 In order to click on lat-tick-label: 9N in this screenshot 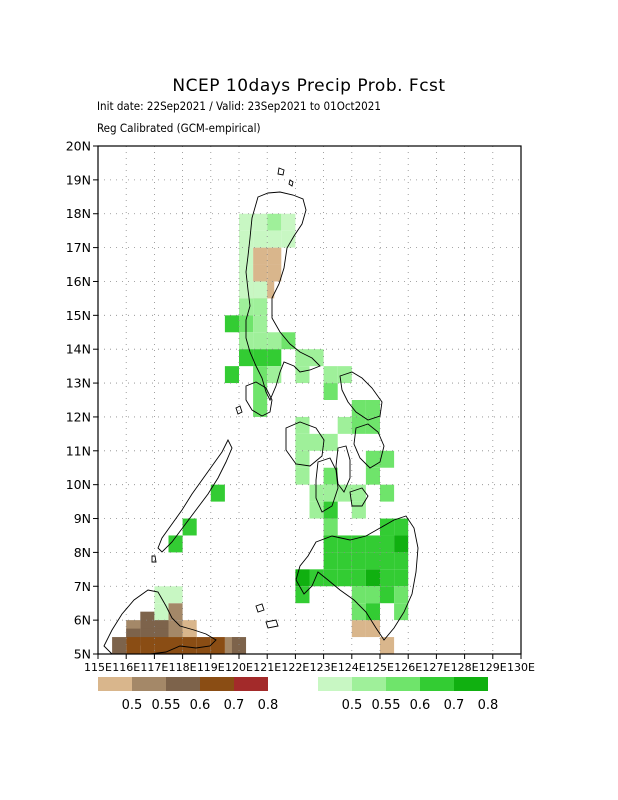, I will do `click(82, 518)`.